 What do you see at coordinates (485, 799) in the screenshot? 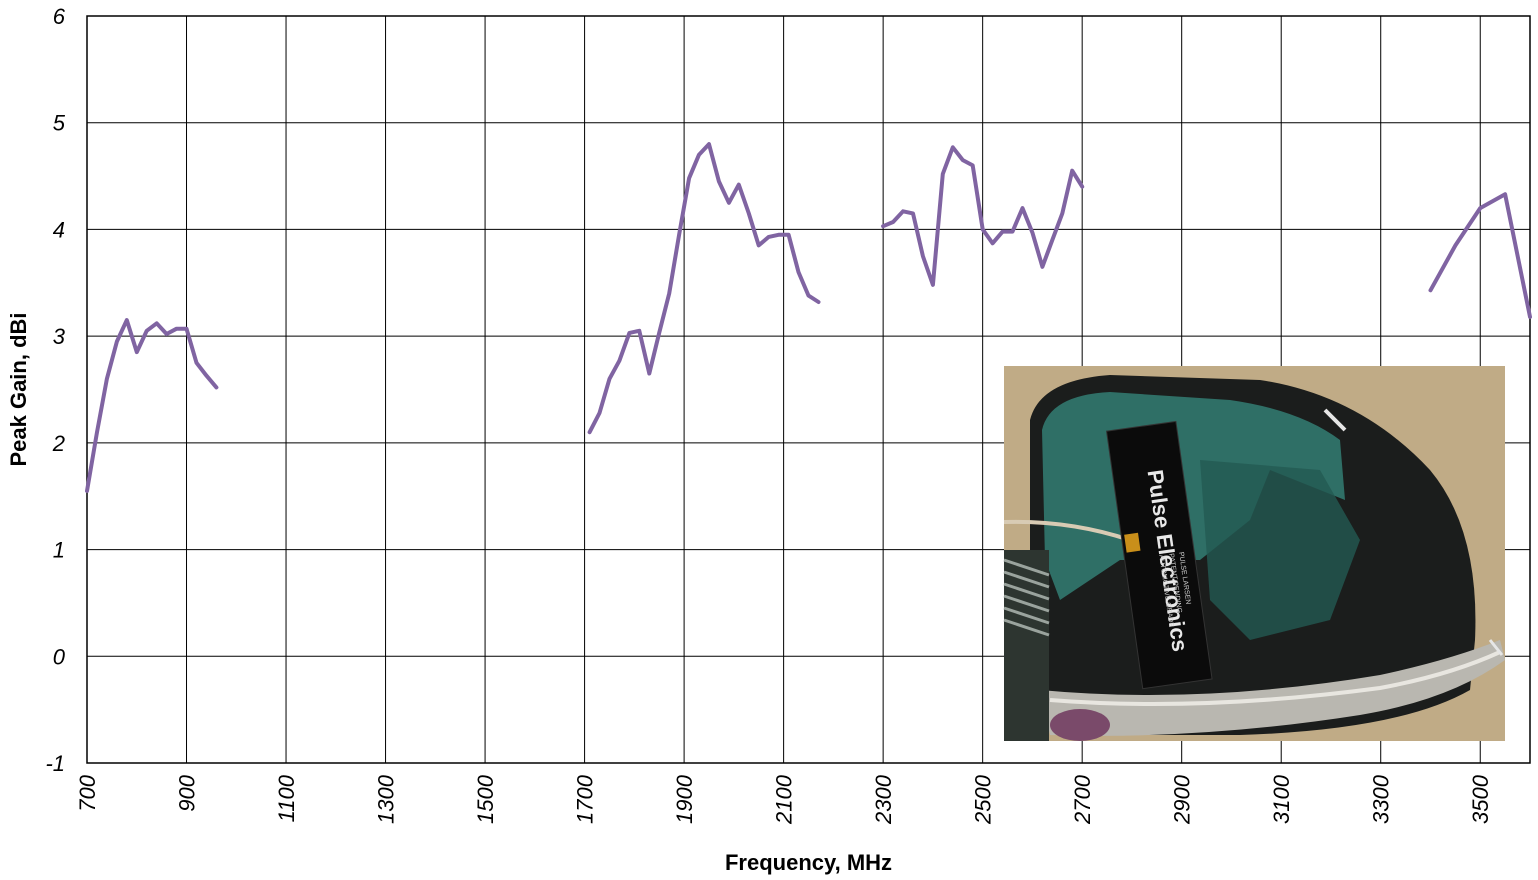
I see `x-tick-label: 1500` at bounding box center [485, 799].